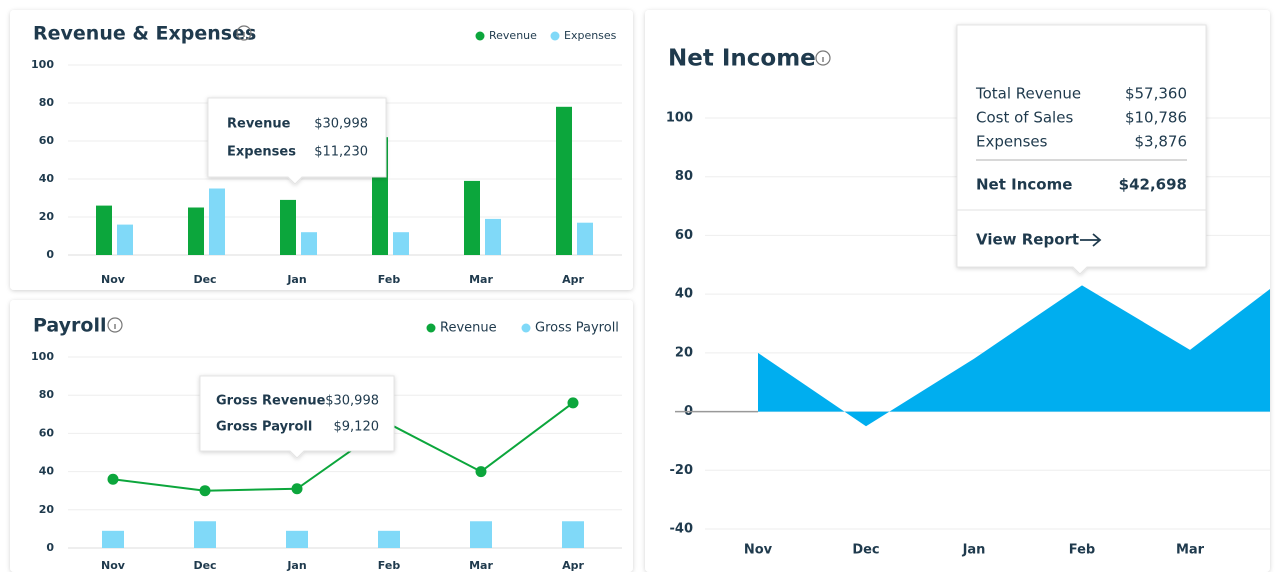 The image size is (1279, 572). Describe the element at coordinates (259, 124) in the screenshot. I see `tooltip-label: Revenue` at that location.